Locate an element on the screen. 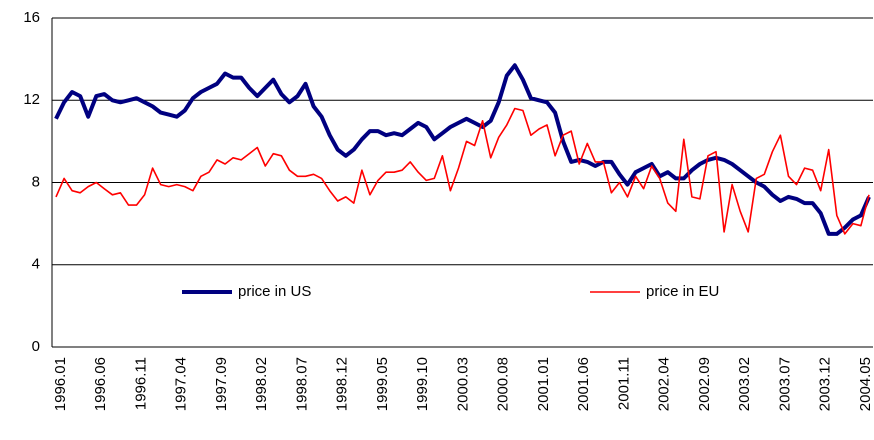  x-tick-label: 1996.01 is located at coordinates (60, 384).